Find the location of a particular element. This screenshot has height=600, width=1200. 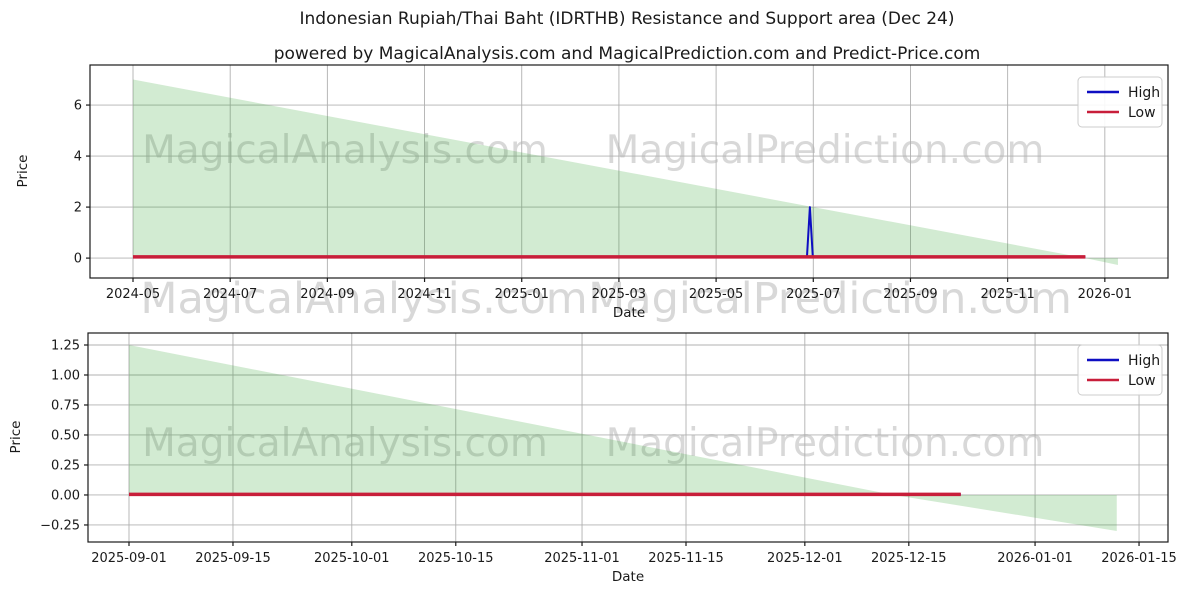

y-tick-label: 0 is located at coordinates (78, 259).